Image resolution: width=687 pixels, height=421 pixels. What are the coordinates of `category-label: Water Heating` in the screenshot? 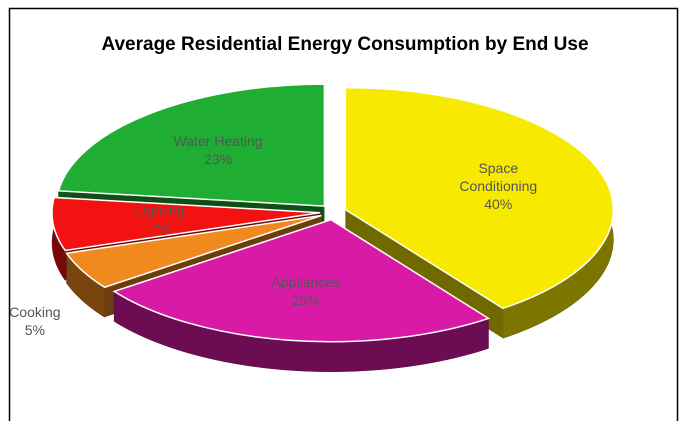 It's located at (218, 141).